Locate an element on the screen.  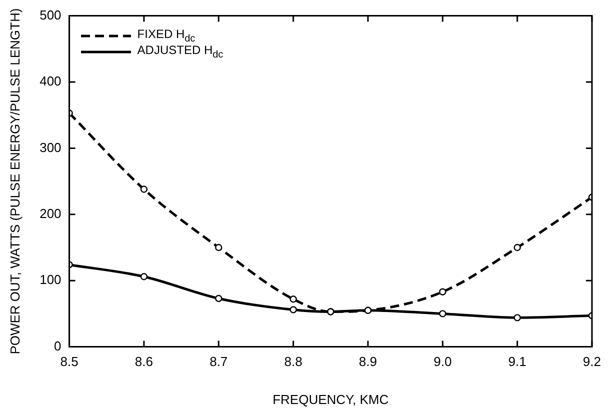
y-axis-title: POWER OUT, WATTS (PULSE ENERGY/PULSE LENGTH) is located at coordinates (14, 181).